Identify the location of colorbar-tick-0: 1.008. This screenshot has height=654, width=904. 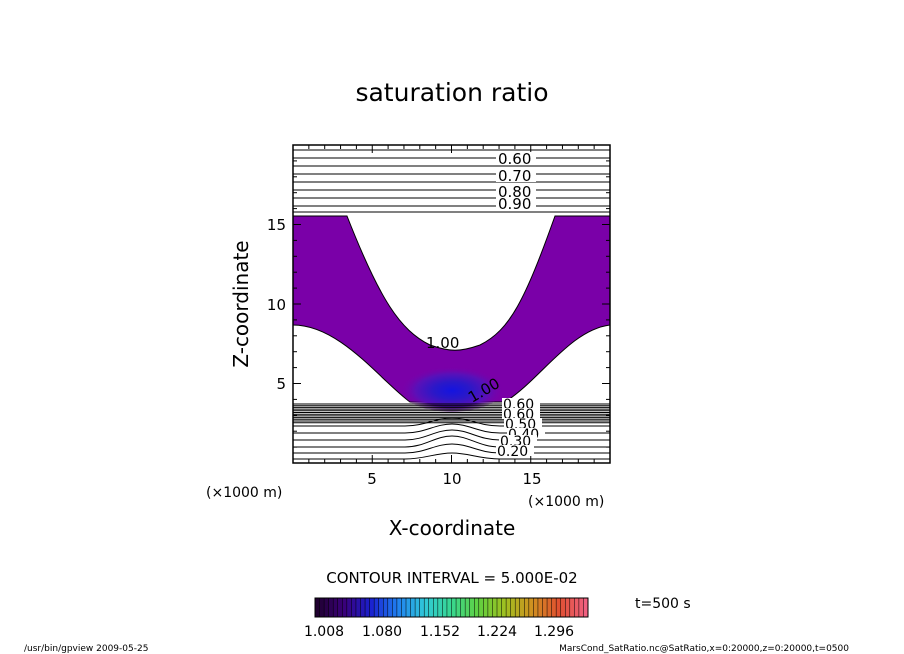
(324, 632).